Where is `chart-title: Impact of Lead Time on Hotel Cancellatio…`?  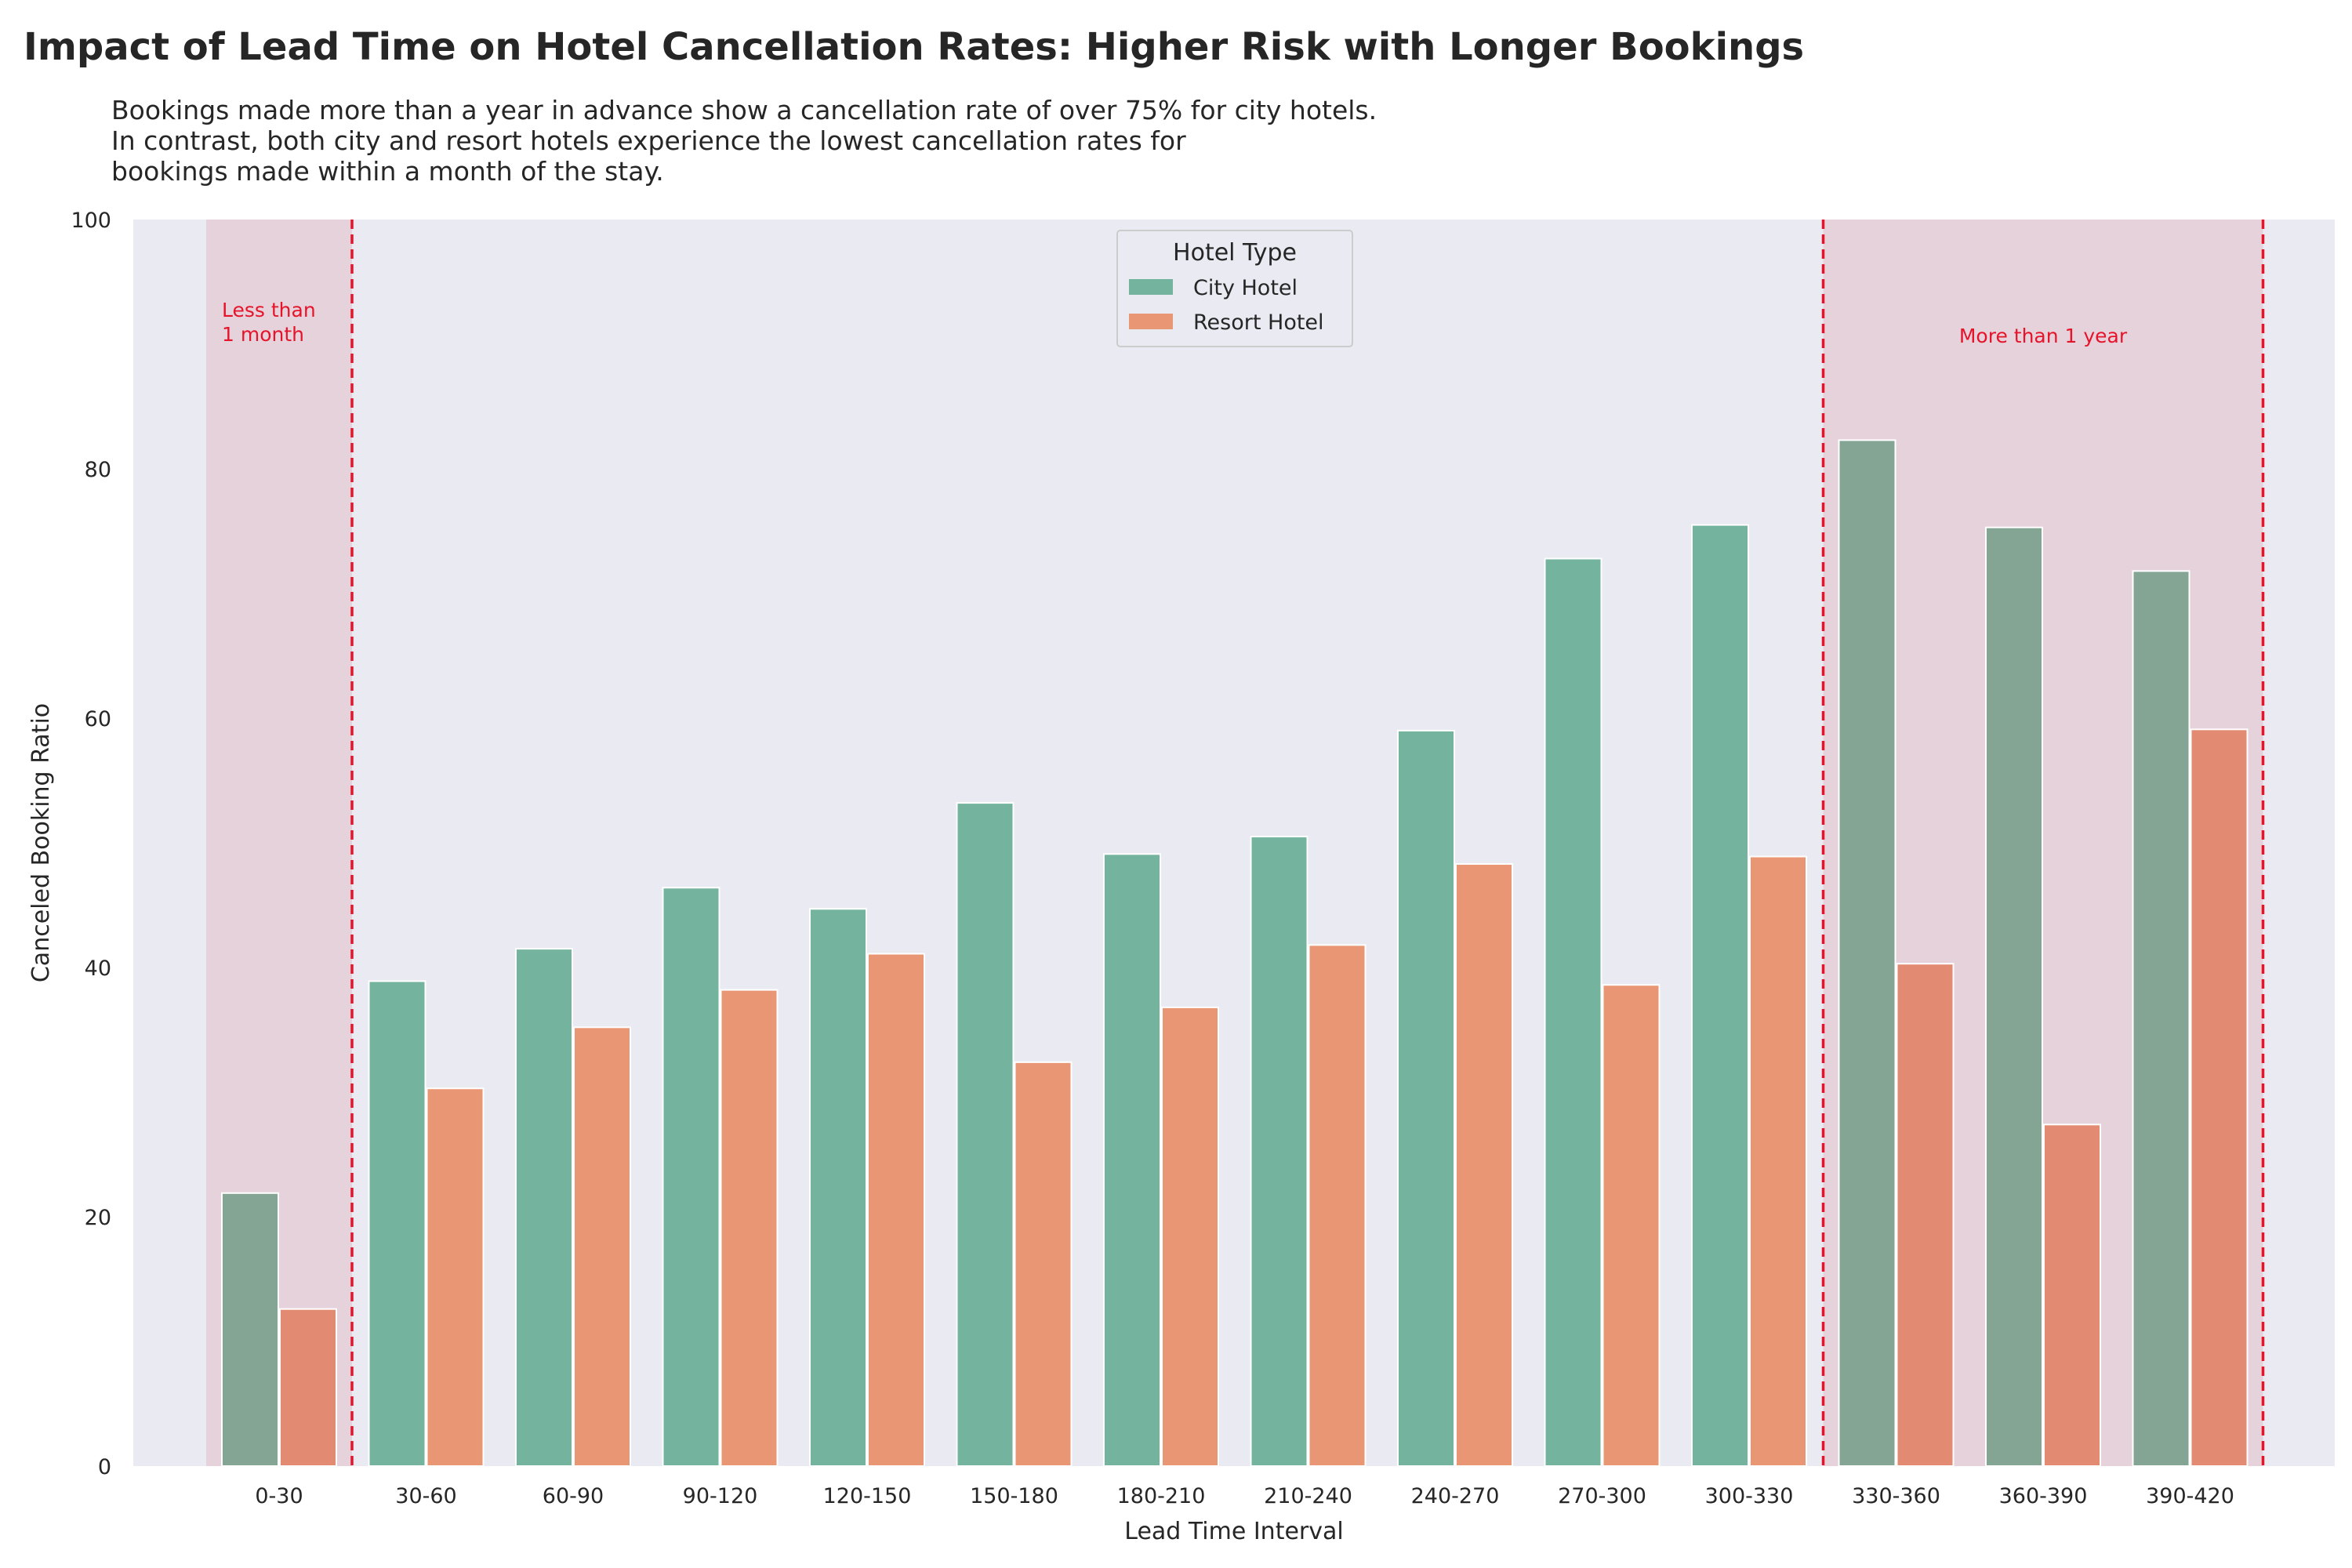
chart-title: Impact of Lead Time on Hotel Cancellatio… is located at coordinates (914, 47).